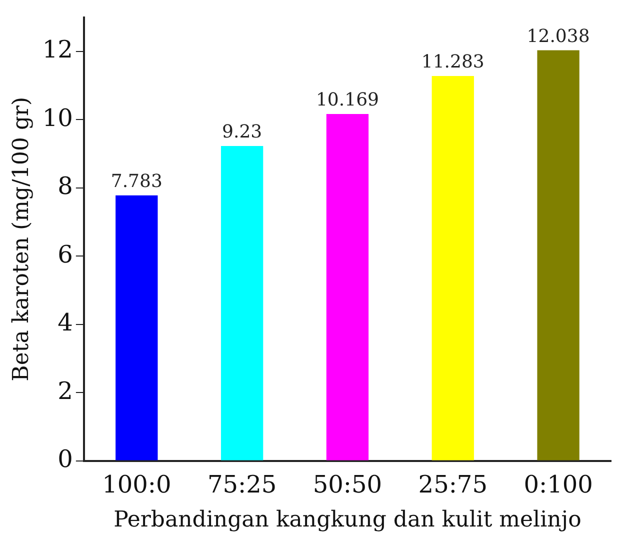 This screenshot has height=543, width=631. Describe the element at coordinates (347, 484) in the screenshot. I see `x-tick-label: 50:50` at that location.